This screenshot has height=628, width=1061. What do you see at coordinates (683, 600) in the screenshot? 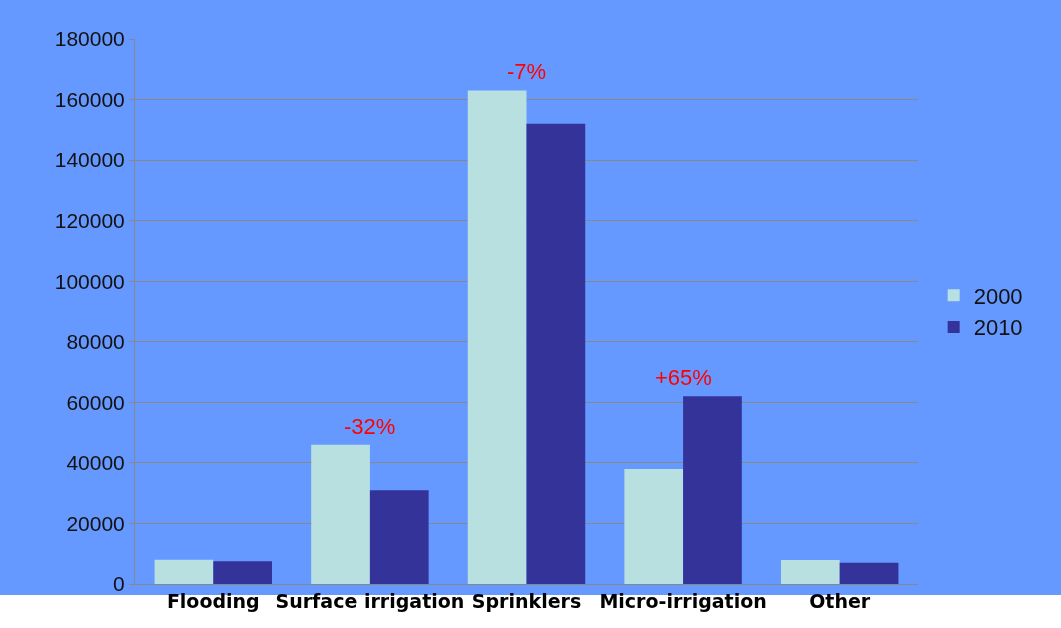
I see `x-tick-label: Micro-irrigation` at bounding box center [683, 600].